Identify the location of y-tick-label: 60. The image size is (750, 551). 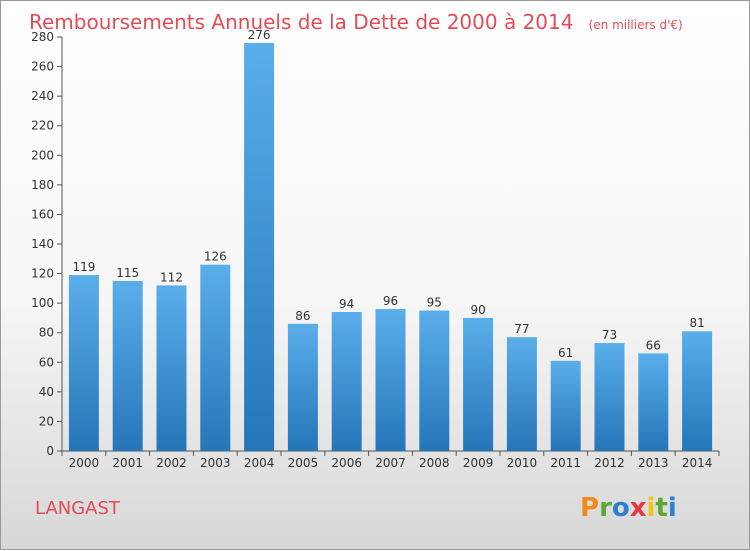
(46, 362).